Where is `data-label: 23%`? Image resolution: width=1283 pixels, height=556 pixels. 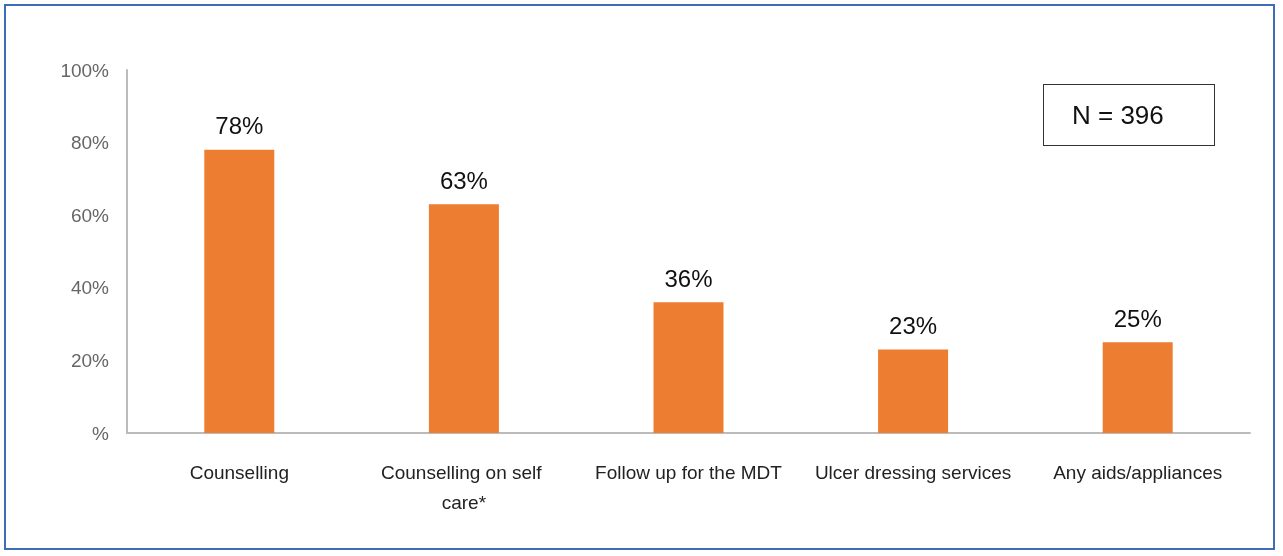 data-label: 23% is located at coordinates (913, 326).